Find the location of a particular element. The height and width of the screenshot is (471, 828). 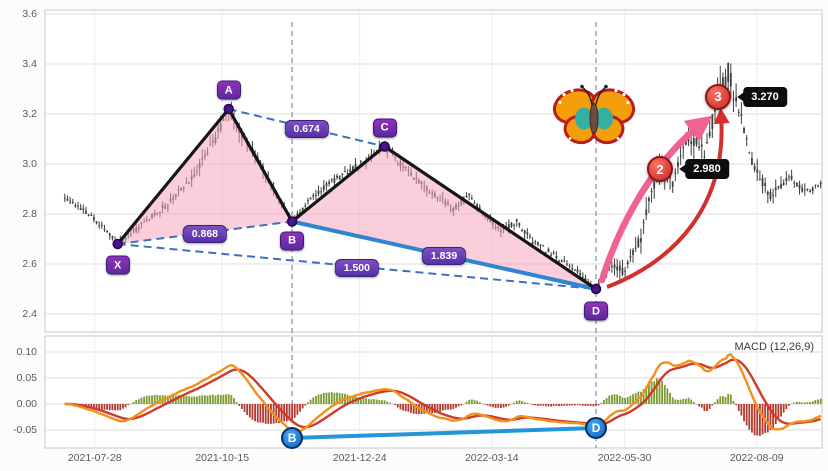

pattern-dot-B is located at coordinates (292, 221).